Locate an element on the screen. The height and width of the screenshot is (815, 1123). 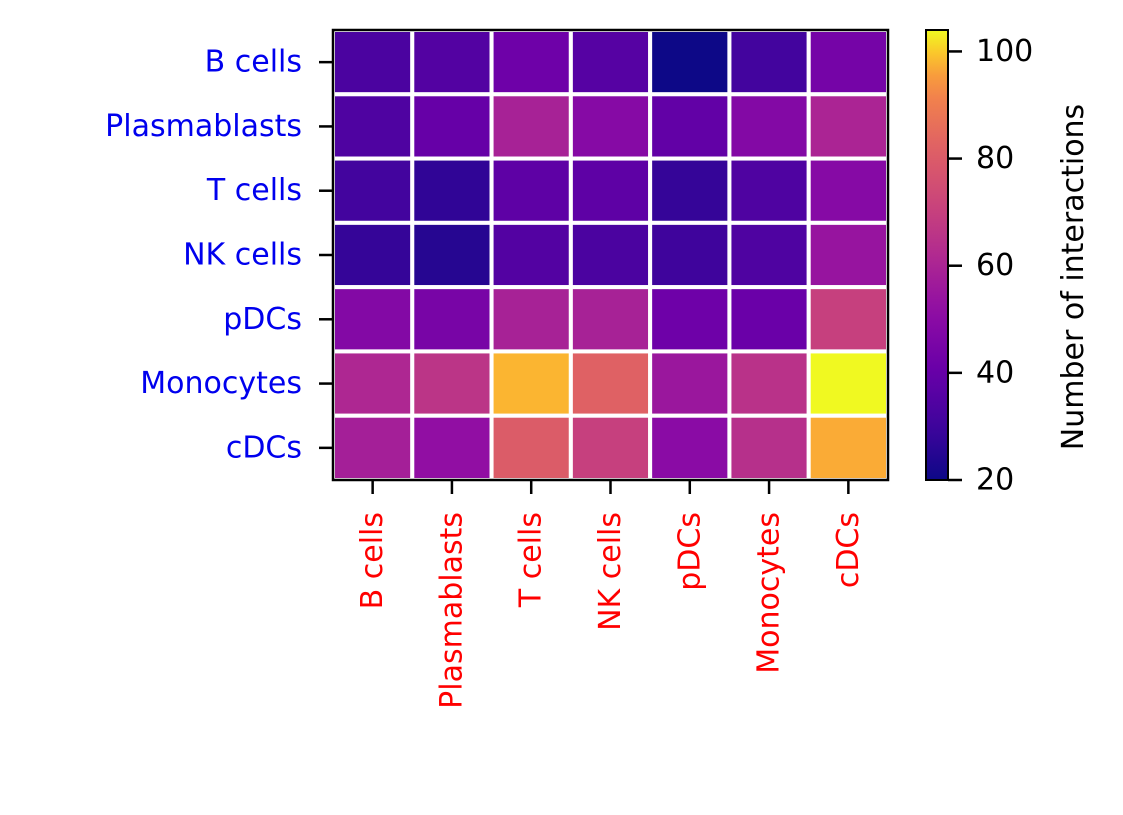
row-tick-label: Monocytes is located at coordinates (221, 383).